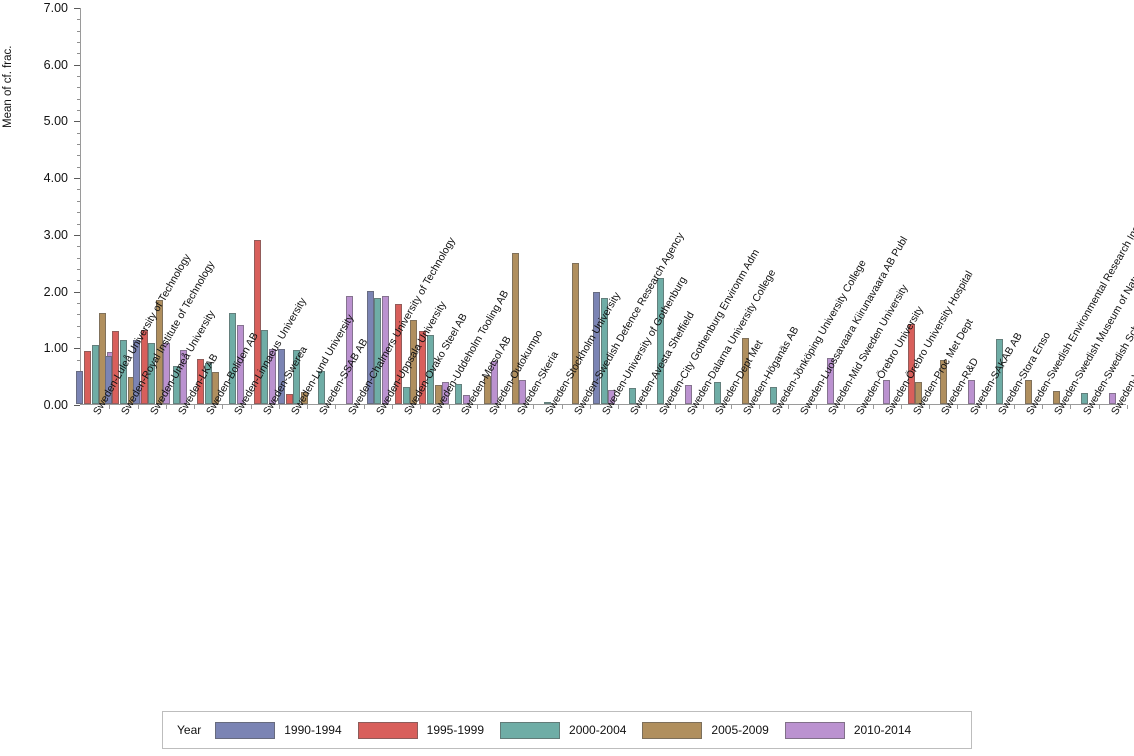 This screenshot has height=756, width=1134. Describe the element at coordinates (563, 730) in the screenshot. I see `legend-item: 2000-2004` at that location.